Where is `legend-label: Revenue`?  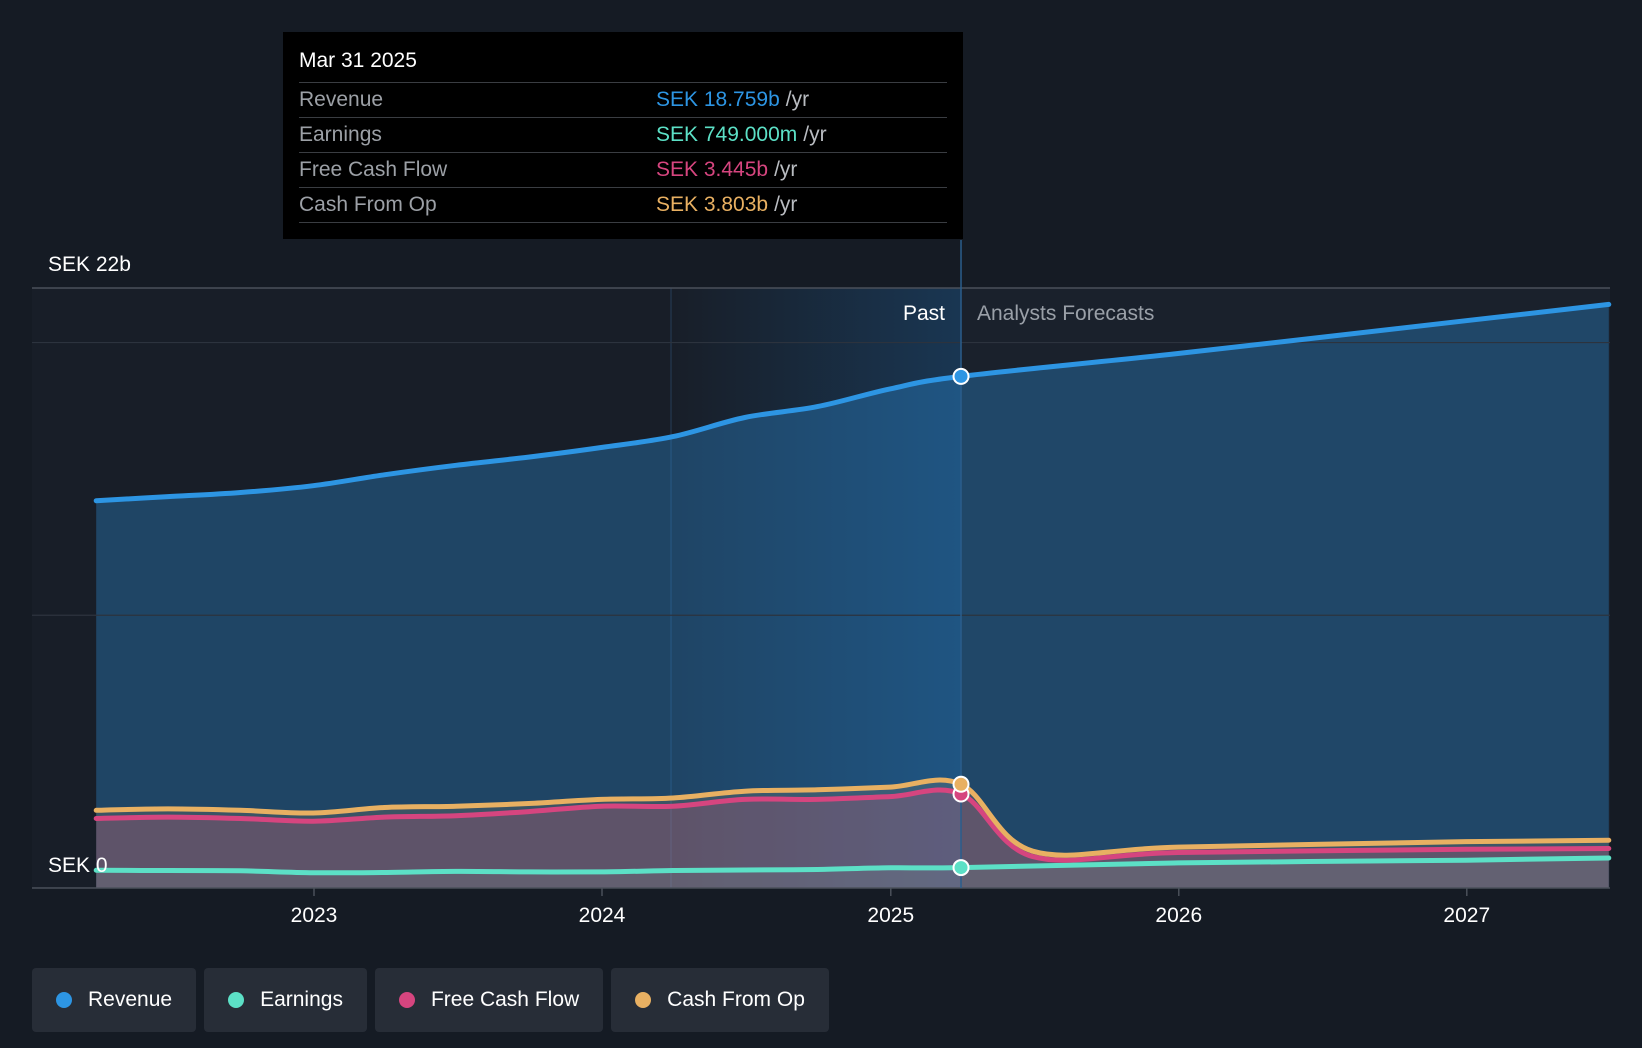
legend-label: Revenue is located at coordinates (130, 999).